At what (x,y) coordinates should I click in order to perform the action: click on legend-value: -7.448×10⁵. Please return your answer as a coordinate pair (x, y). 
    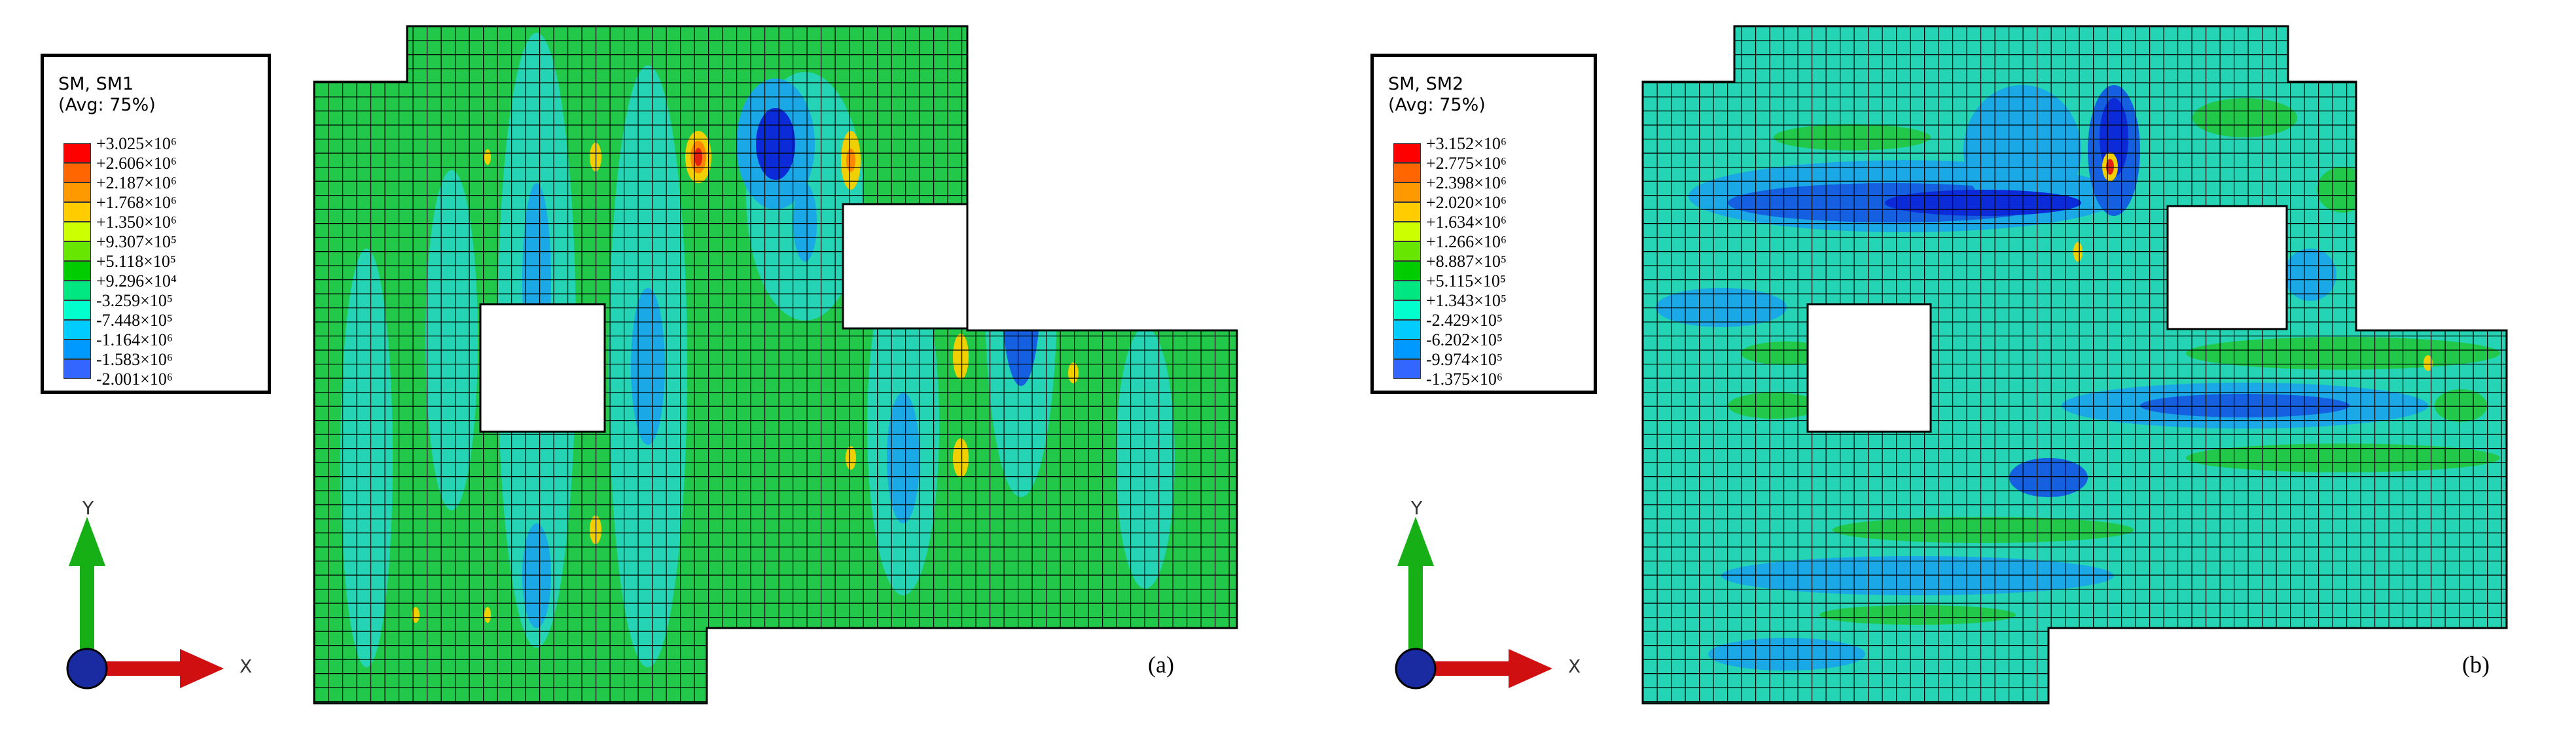
    Looking at the image, I should click on (134, 320).